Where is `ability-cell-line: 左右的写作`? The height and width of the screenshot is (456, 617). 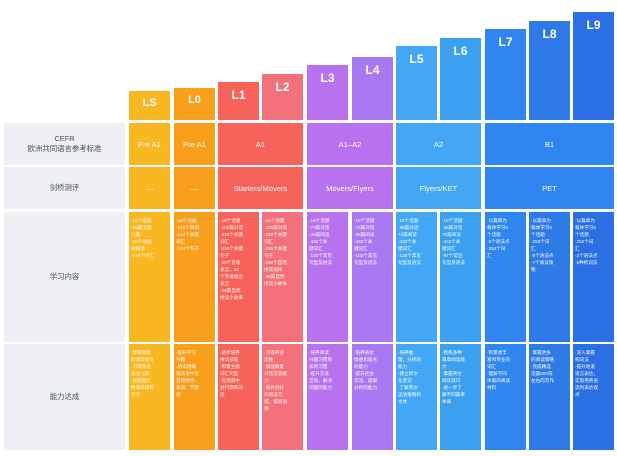
ability-cell-line: 左右的写作 is located at coordinates (542, 380).